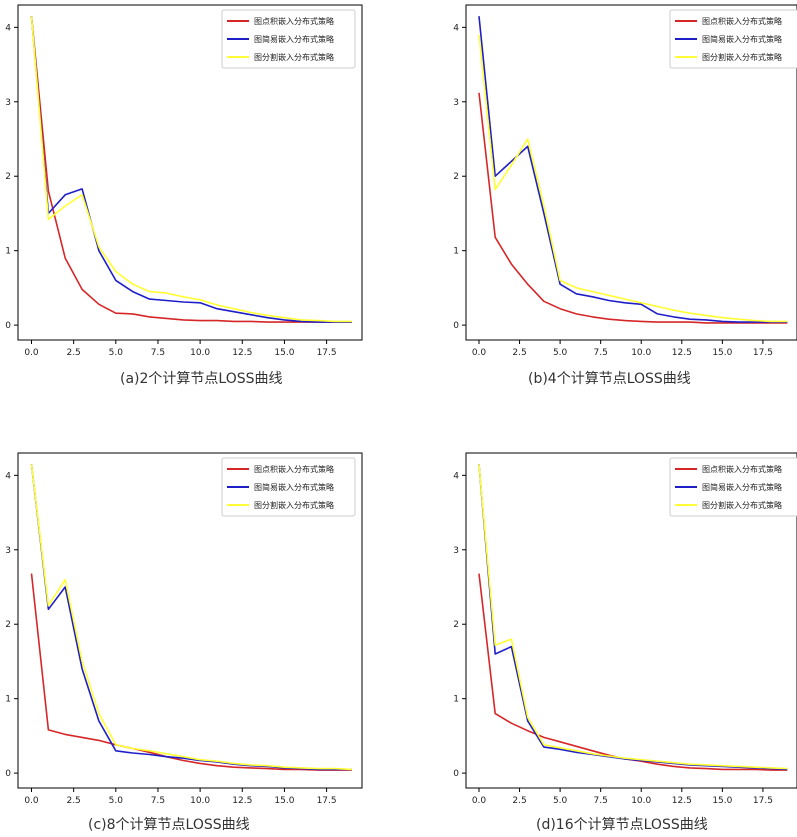  I want to click on chart-caption: (c)8个计算节点LOSS曲线, so click(169, 825).